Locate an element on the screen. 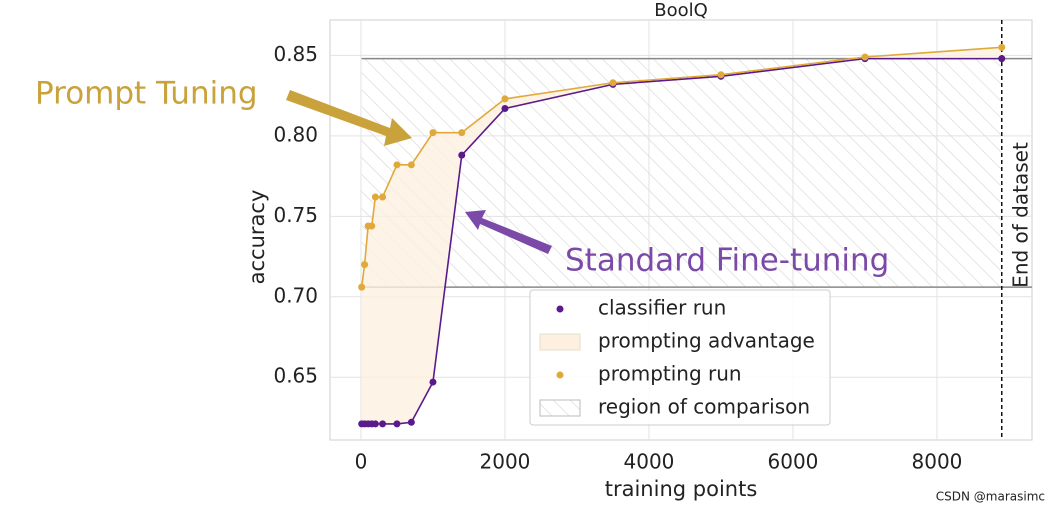 This screenshot has height=510, width=1058. x-axis-label: training points is located at coordinates (681, 489).